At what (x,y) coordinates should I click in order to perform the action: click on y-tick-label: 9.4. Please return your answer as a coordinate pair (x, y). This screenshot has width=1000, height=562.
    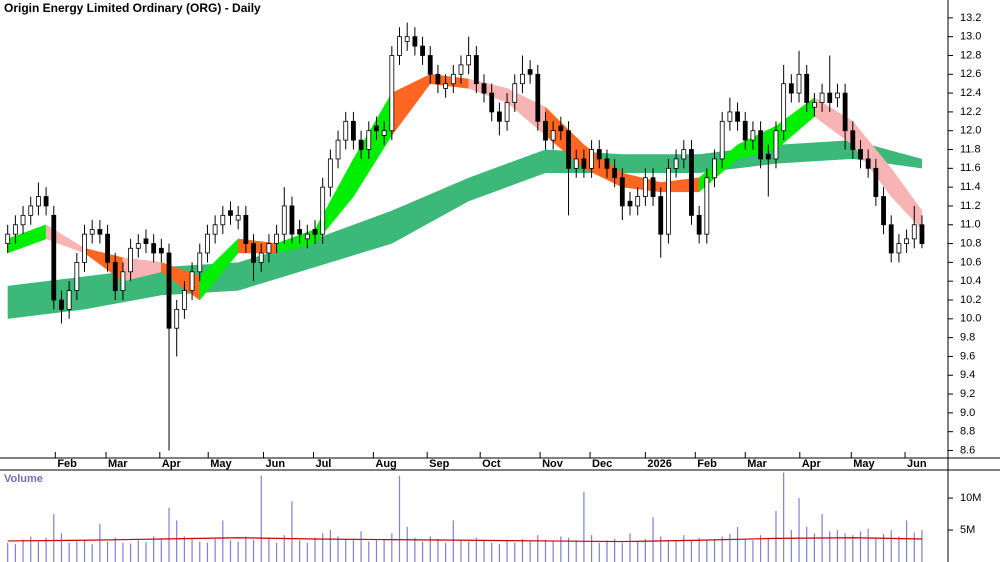
    Looking at the image, I should click on (967, 375).